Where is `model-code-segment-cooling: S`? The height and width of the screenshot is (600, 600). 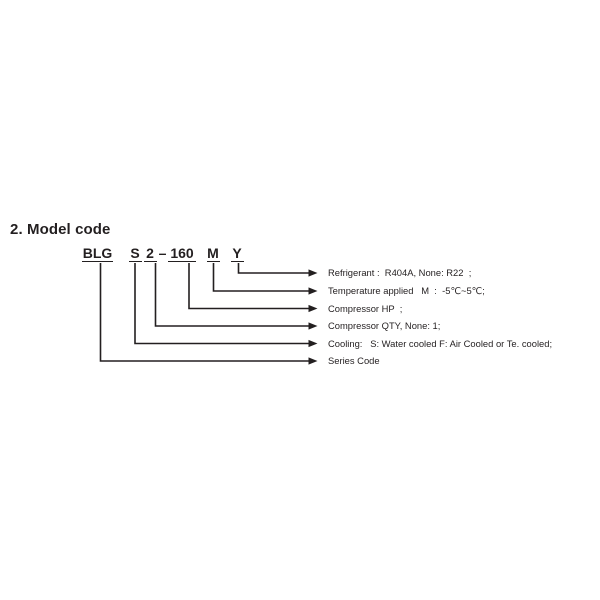 model-code-segment-cooling: S is located at coordinates (135, 253).